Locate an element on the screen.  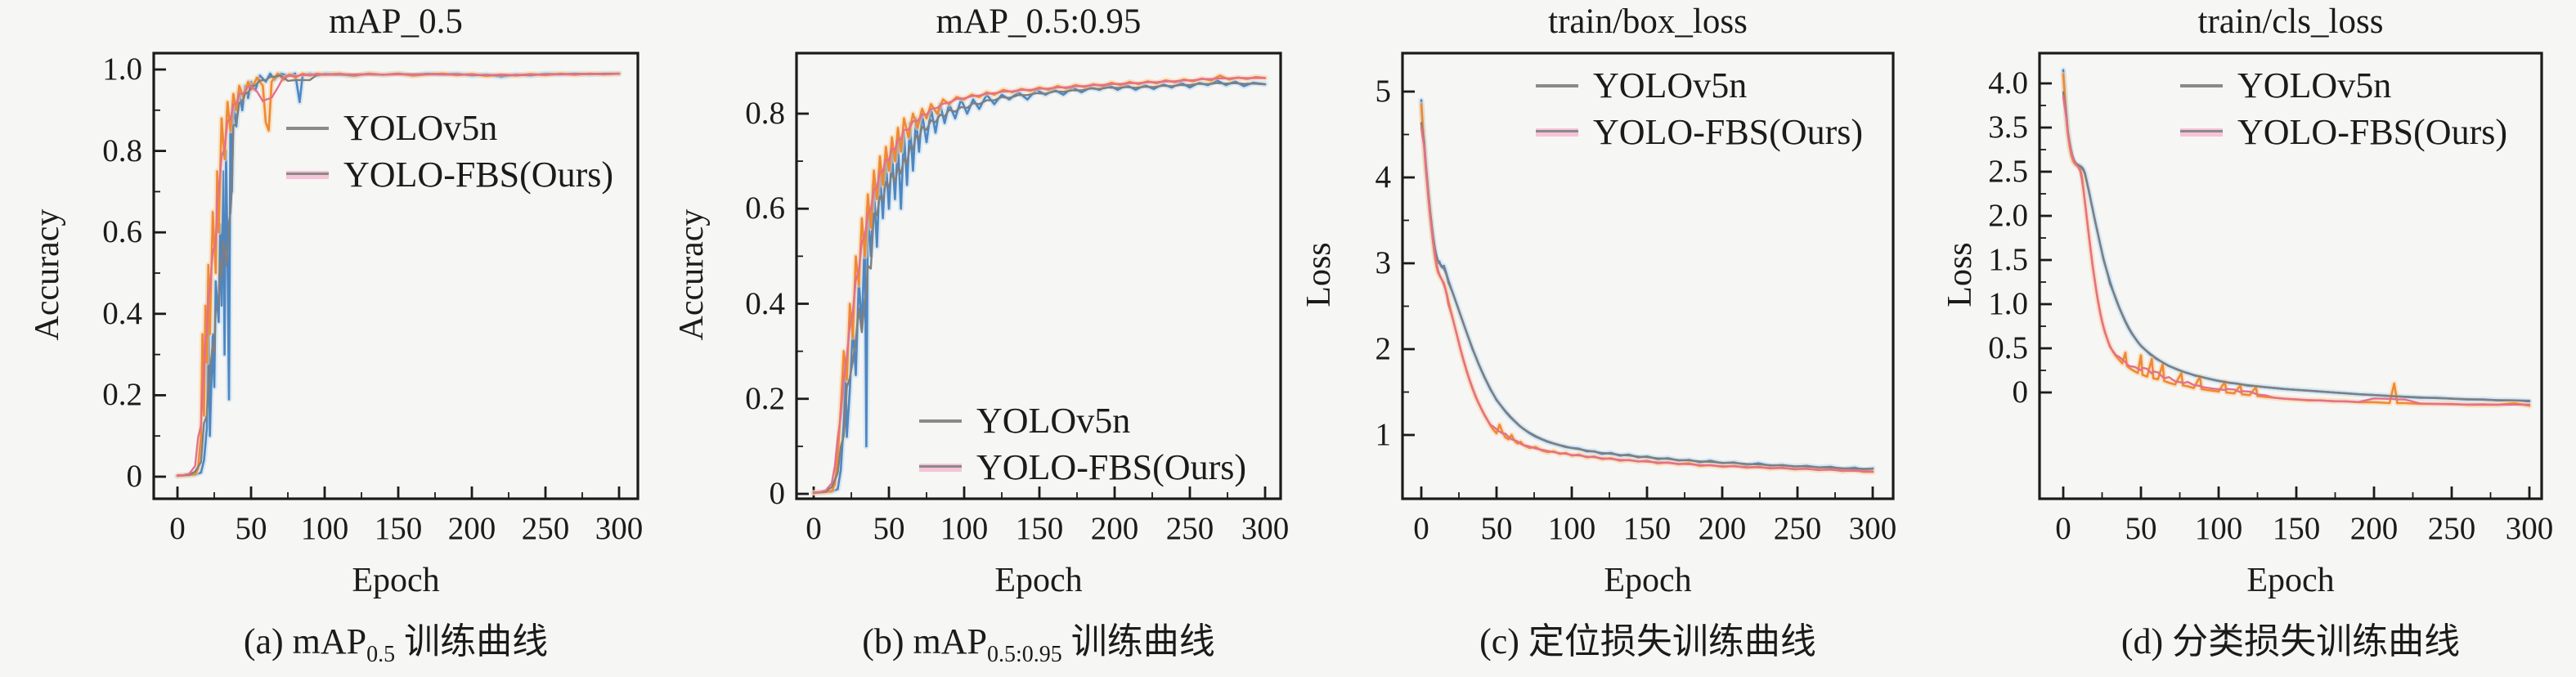
caption-text: (b) mAP is located at coordinates (924, 641).